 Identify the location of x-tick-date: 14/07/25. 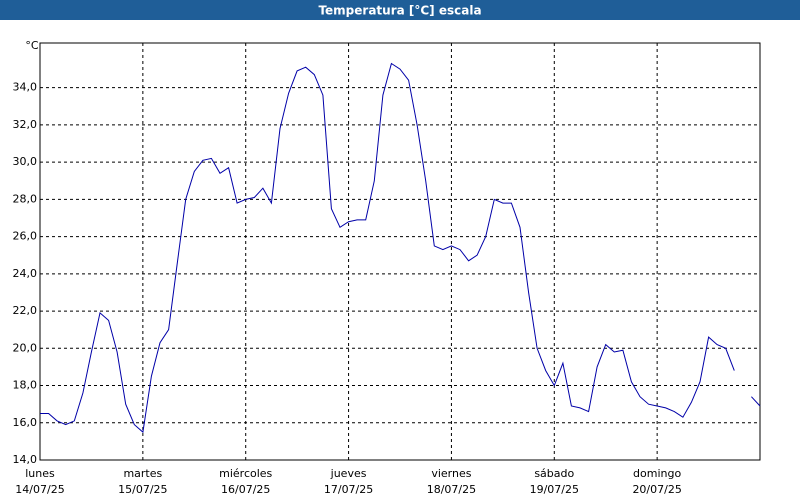
(39, 489).